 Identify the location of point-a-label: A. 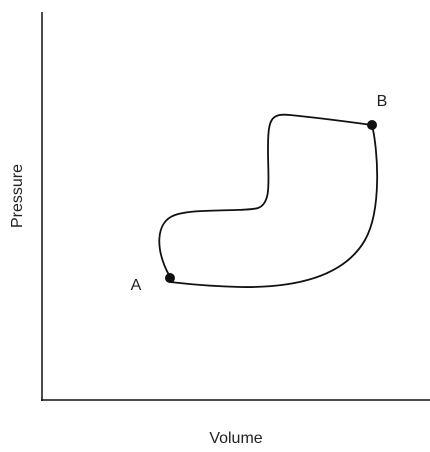
(136, 285).